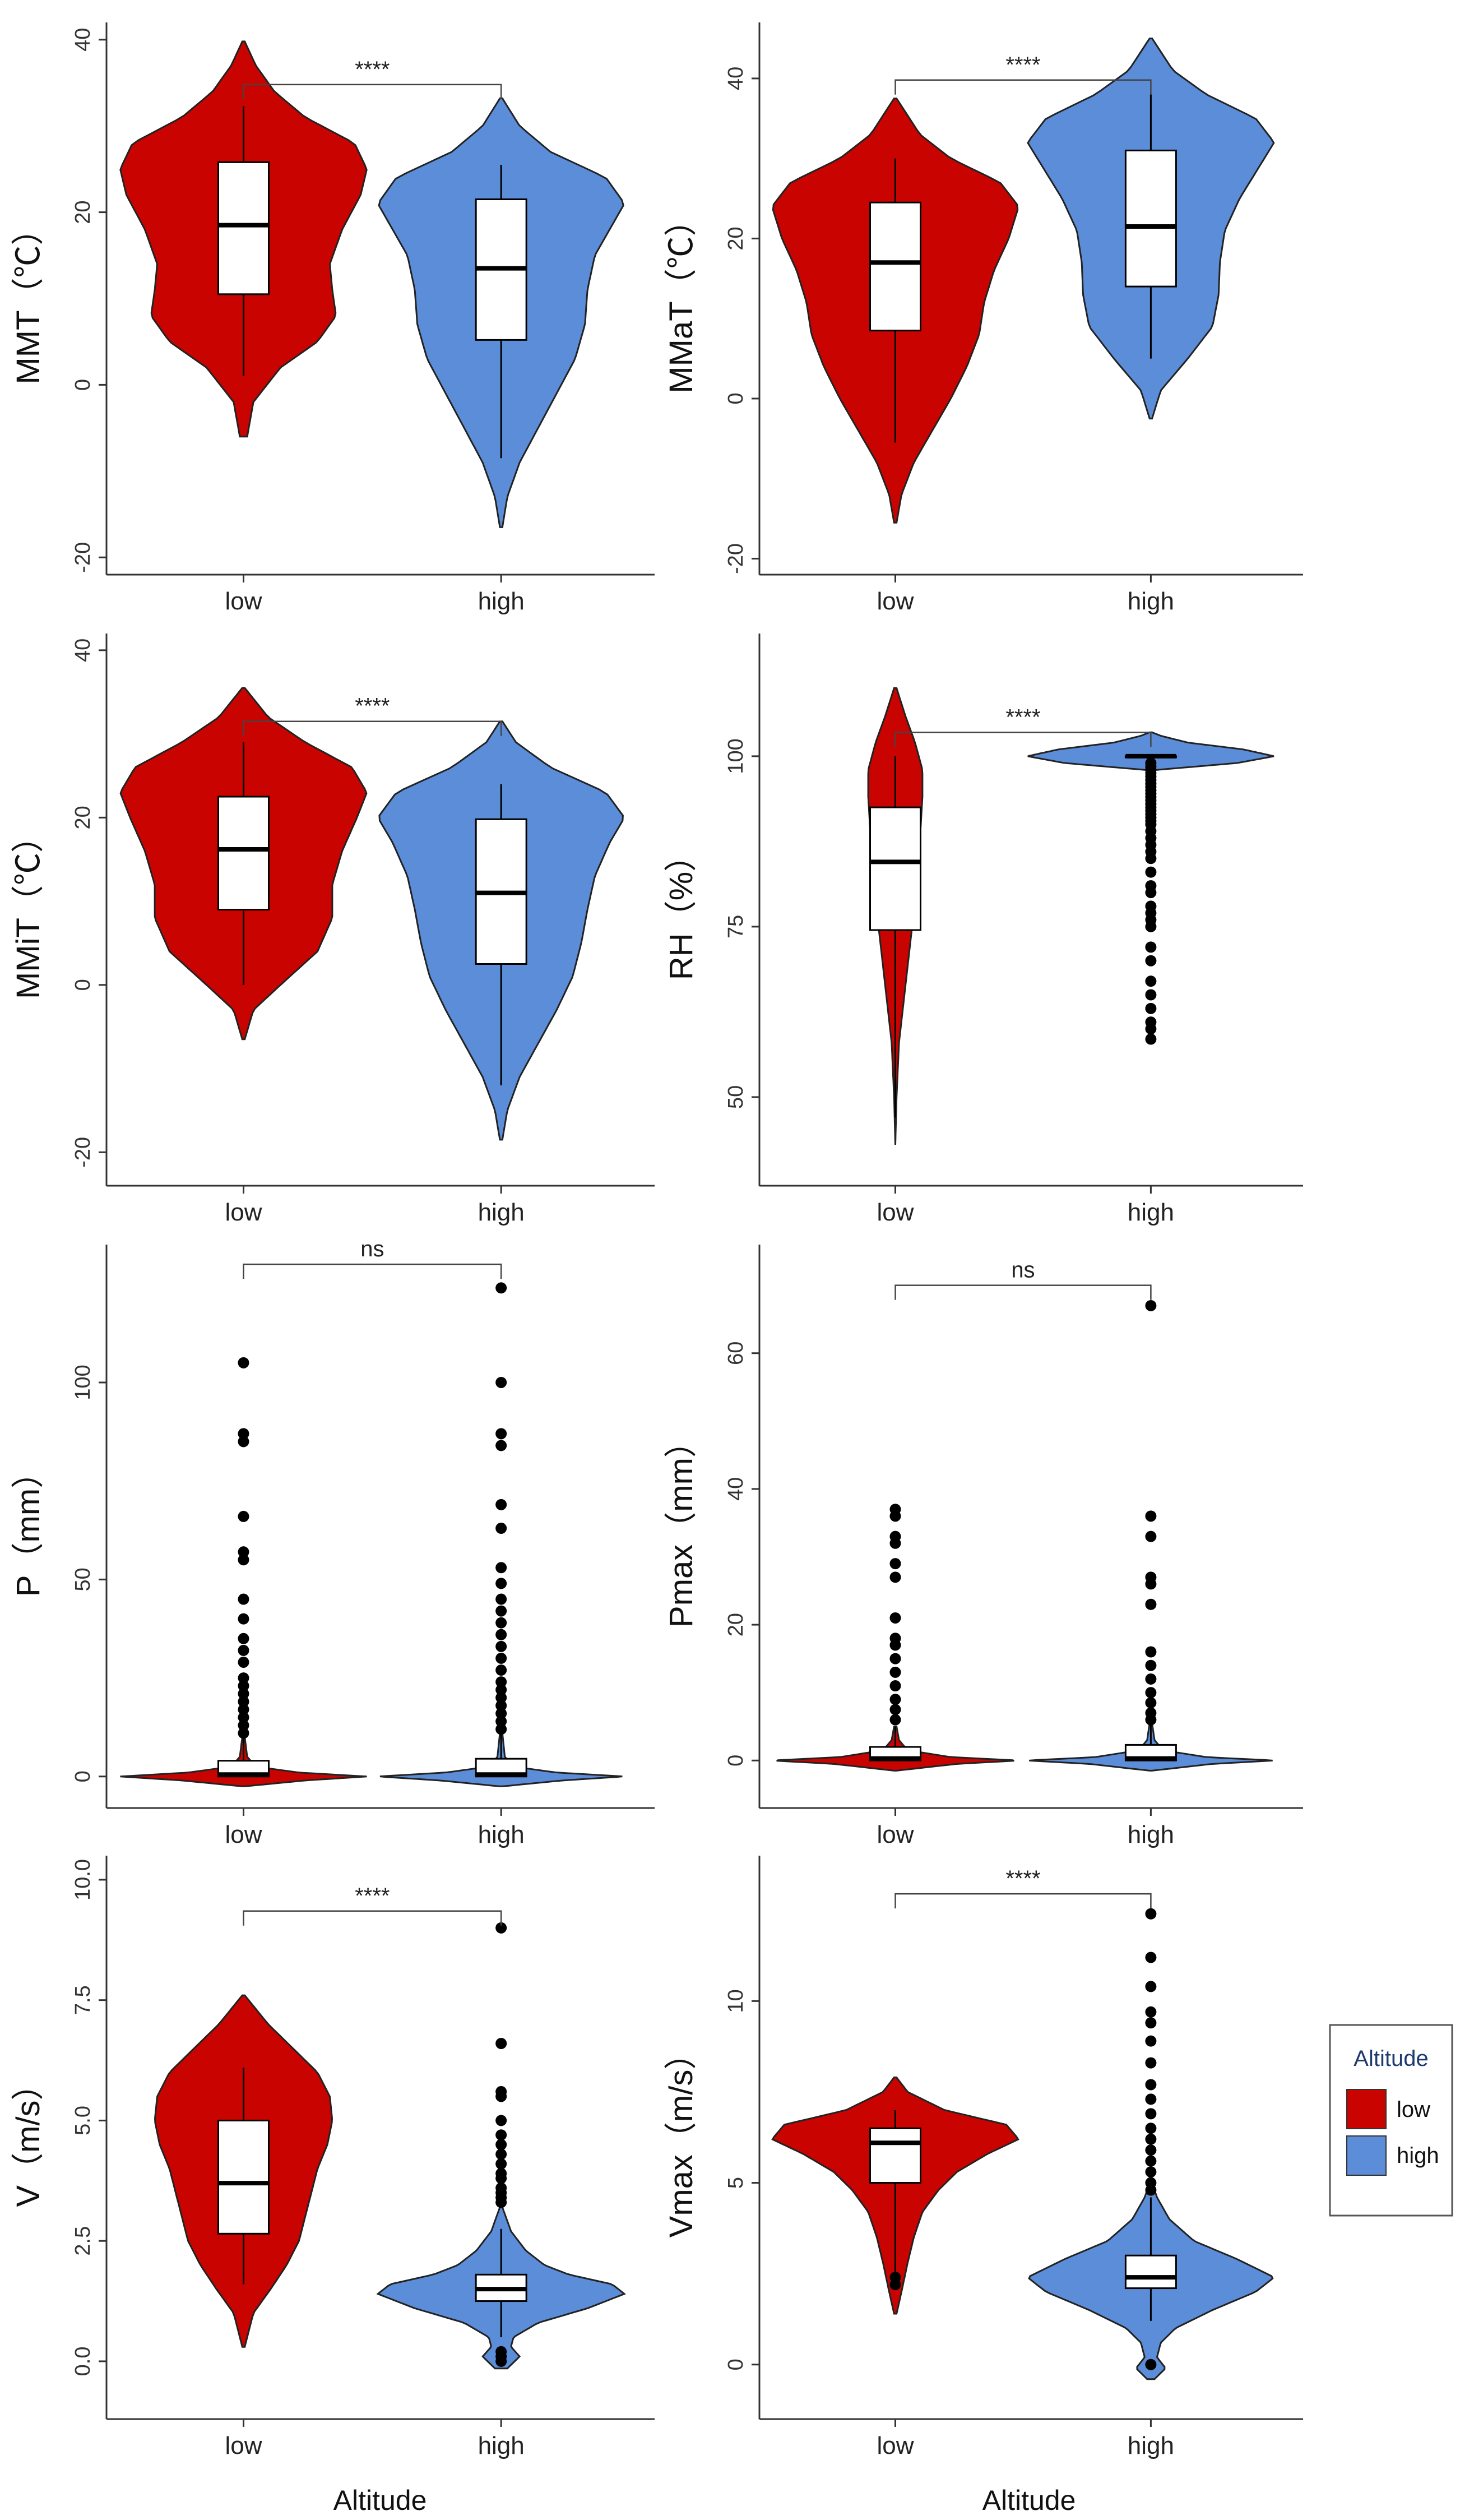  Describe the element at coordinates (83, 2121) in the screenshot. I see `y-tick-label: 5.0` at that location.